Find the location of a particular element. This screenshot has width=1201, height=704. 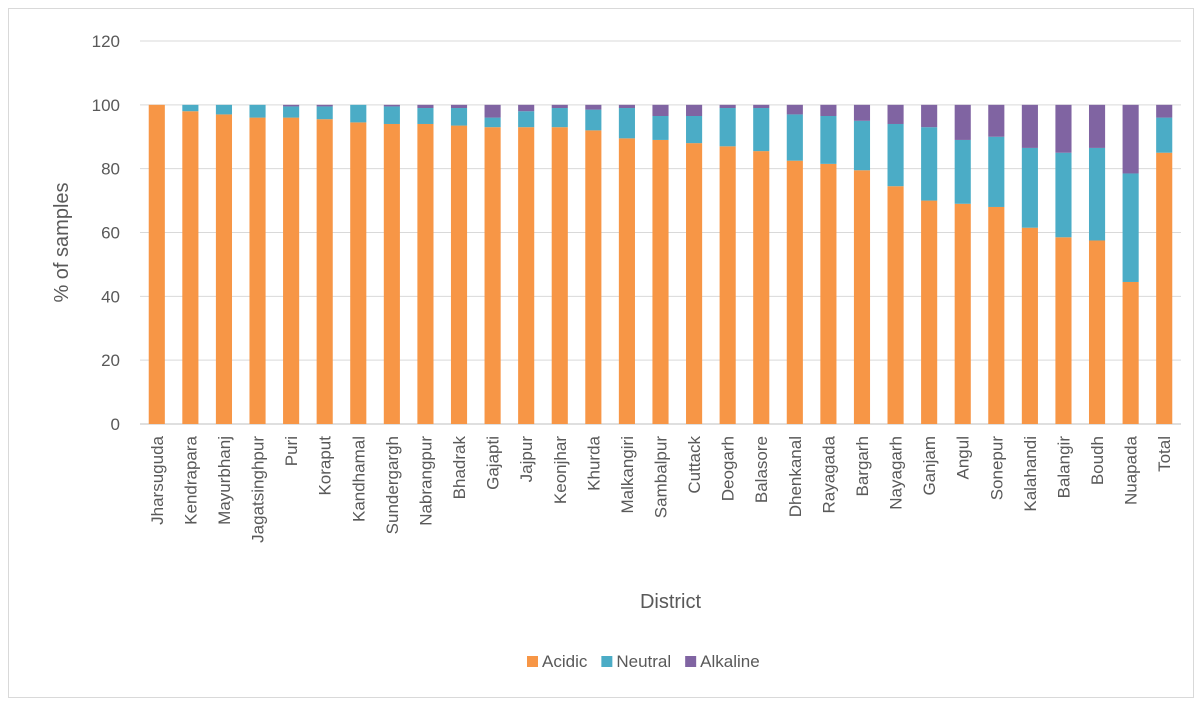

x-tick-label: Nabrangpur is located at coordinates (425, 481).